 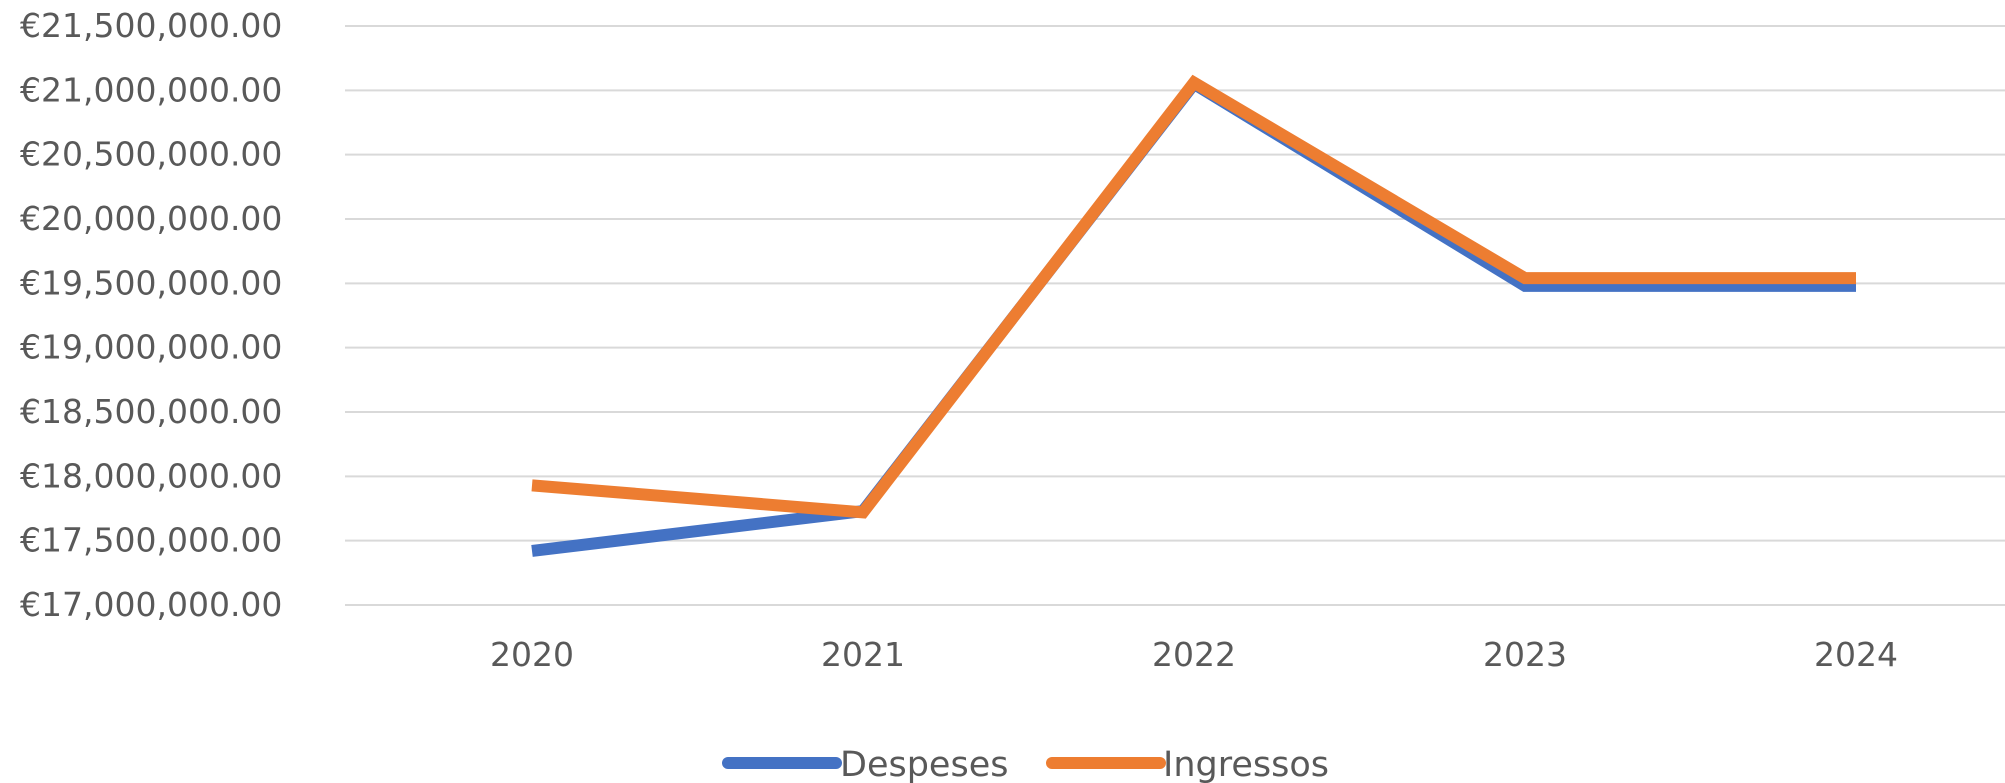 What do you see at coordinates (532, 654) in the screenshot?
I see `x-tick-label: 2020` at bounding box center [532, 654].